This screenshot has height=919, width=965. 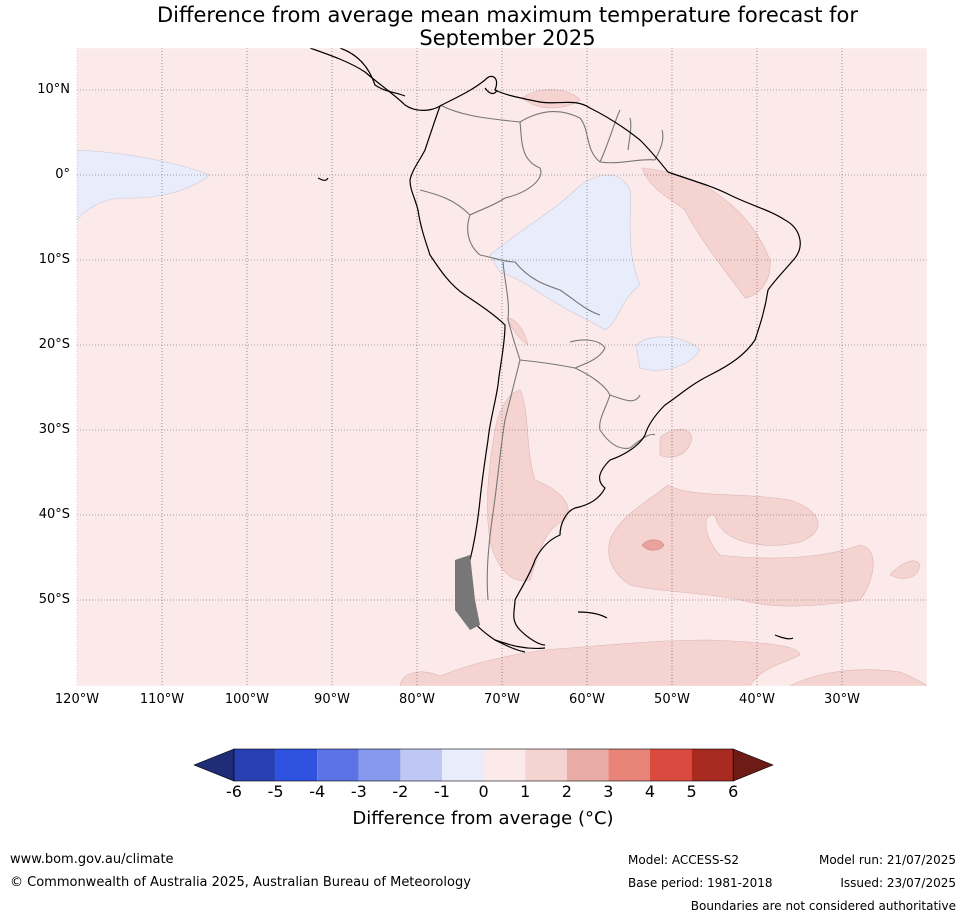 I want to click on colorbar-tick-minus-4: -4, so click(x=317, y=791).